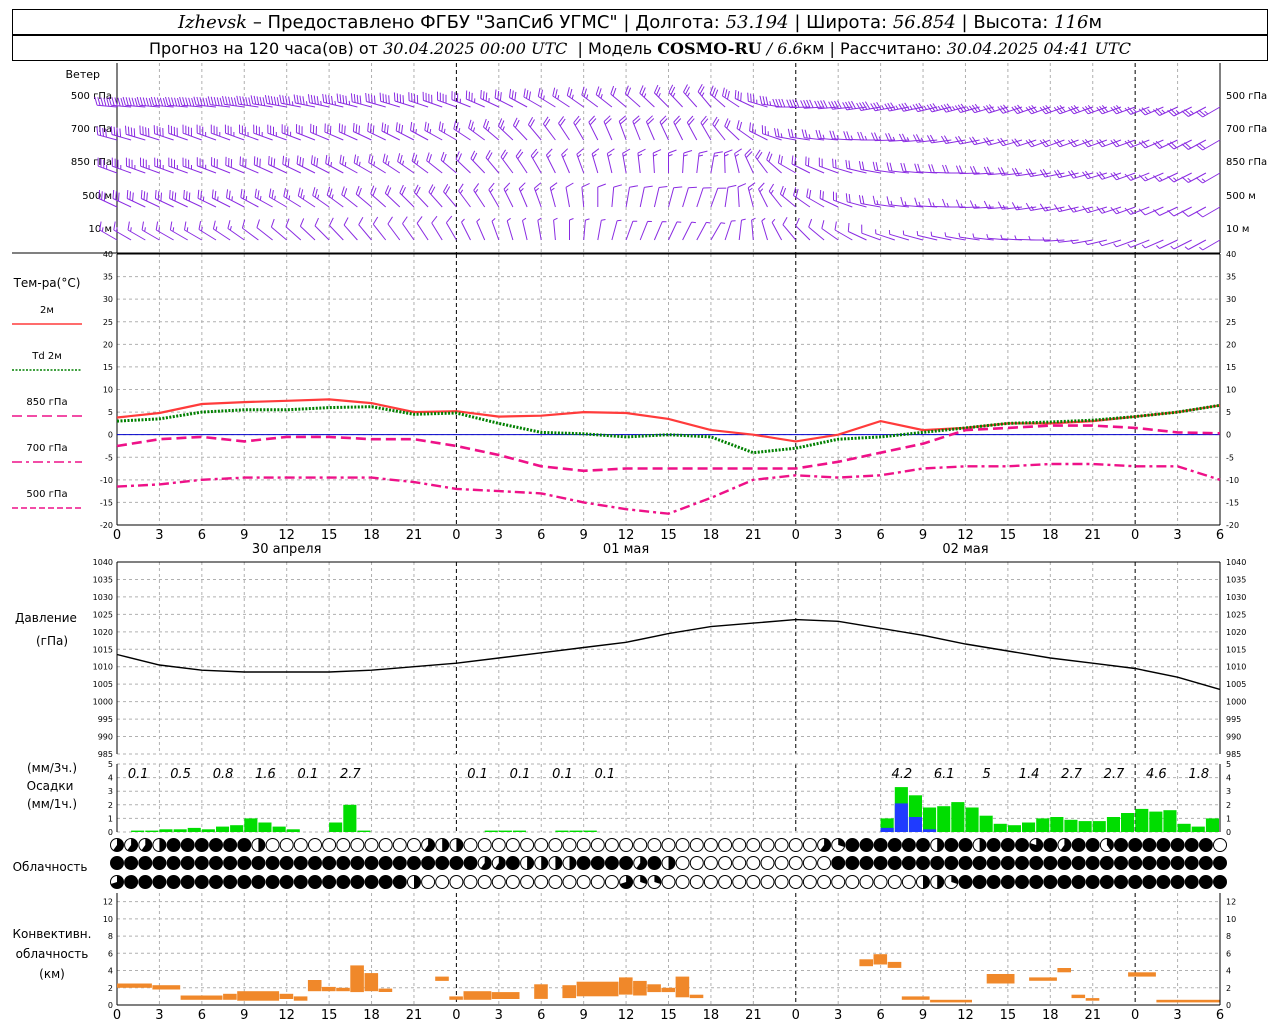  What do you see at coordinates (944, 774) in the screenshot?
I see `precip-3h-sum: 6.1` at bounding box center [944, 774].